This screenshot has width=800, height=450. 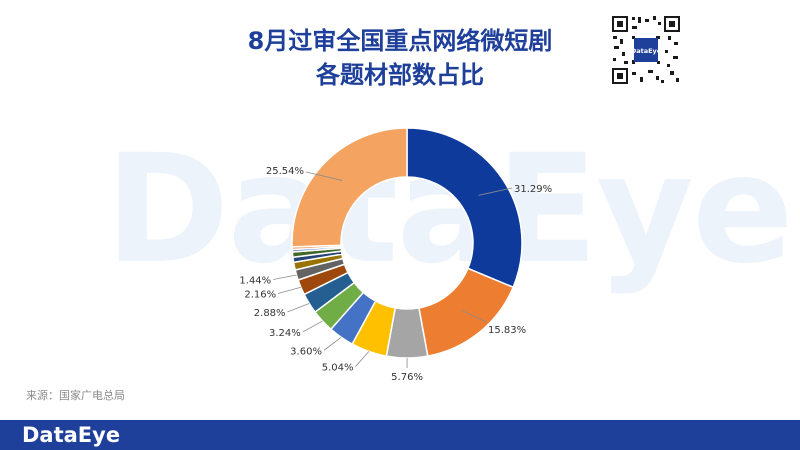 What do you see at coordinates (255, 281) in the screenshot?
I see `data-label: 1.44%` at bounding box center [255, 281].